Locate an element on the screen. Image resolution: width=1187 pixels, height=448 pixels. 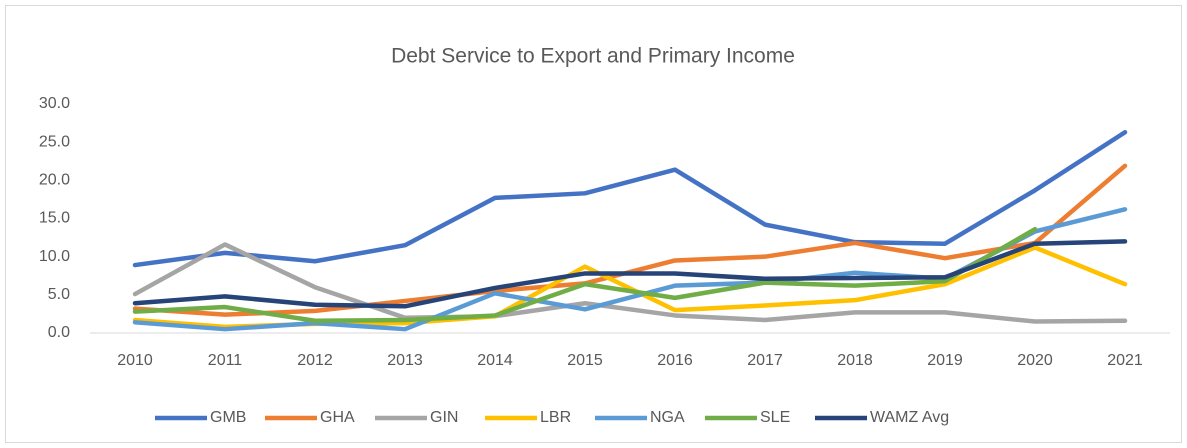
x-tick-label: 2014 is located at coordinates (495, 360).